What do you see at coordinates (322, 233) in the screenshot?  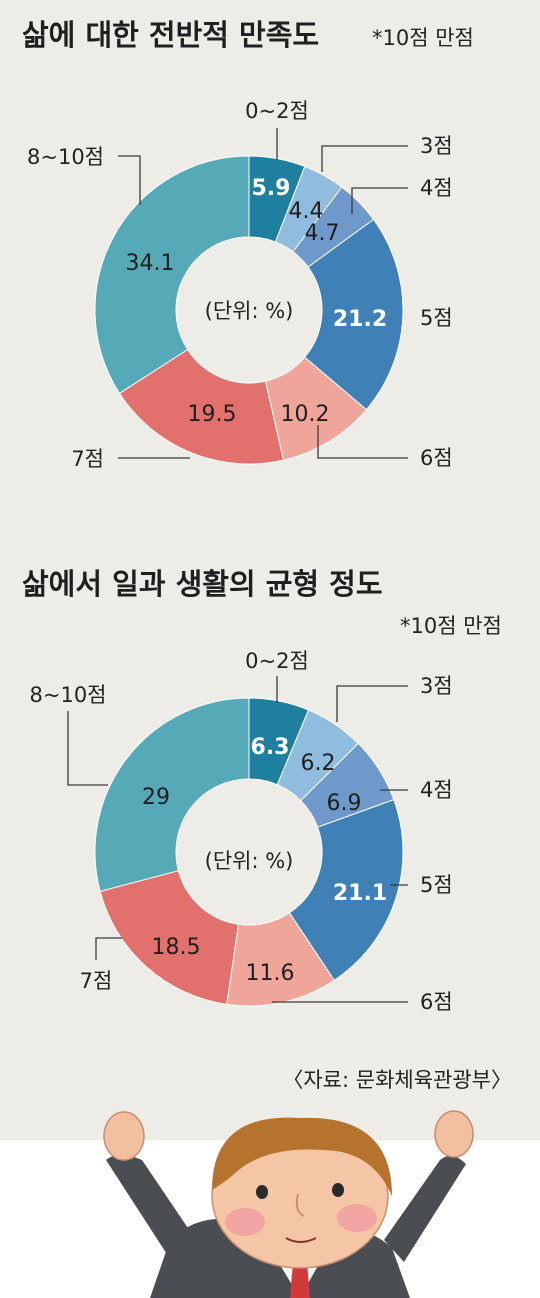 I see `chart1-value-label-2: 4.7` at bounding box center [322, 233].